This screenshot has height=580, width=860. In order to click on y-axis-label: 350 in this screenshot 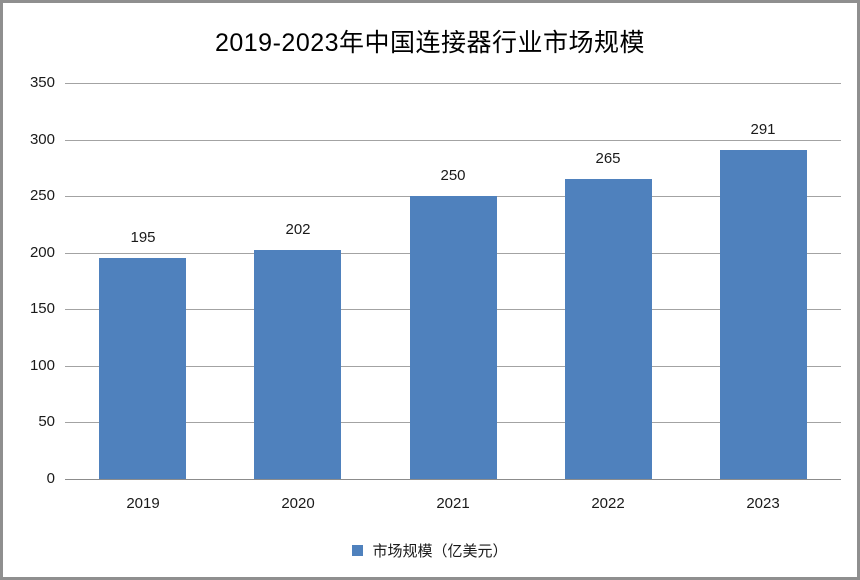, I will do `click(42, 82)`.